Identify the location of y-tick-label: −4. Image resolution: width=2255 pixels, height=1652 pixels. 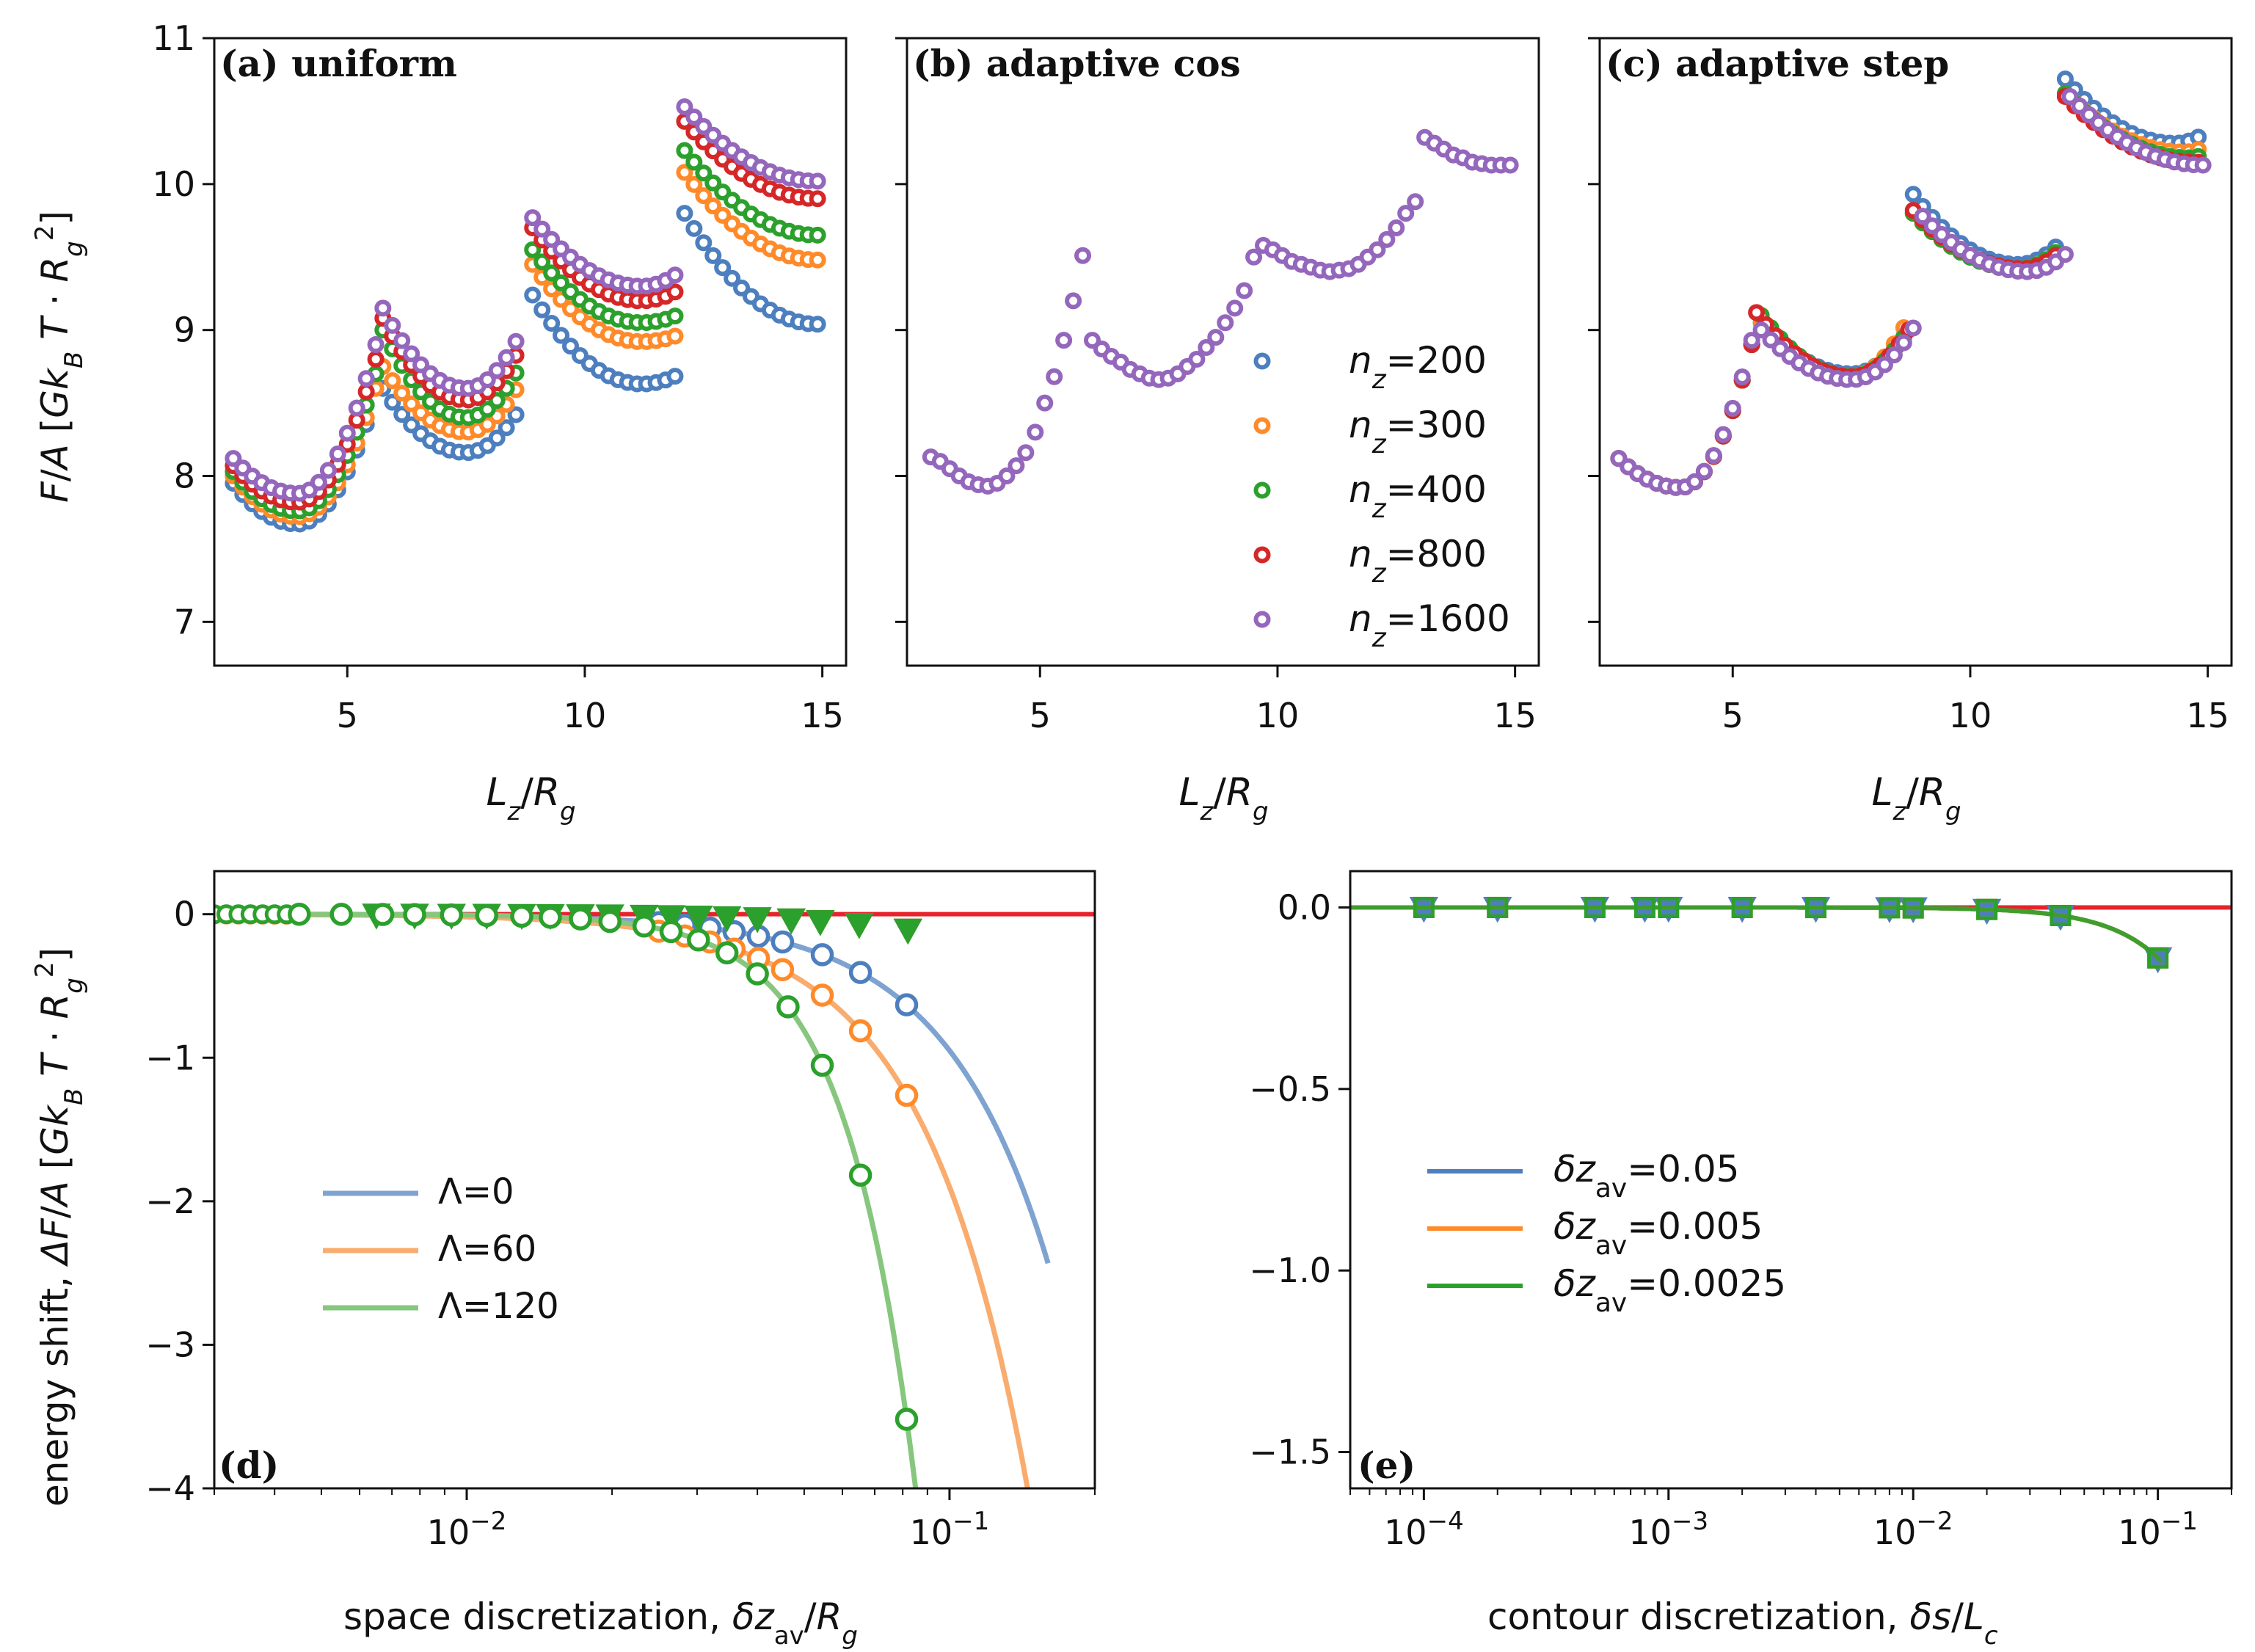
(170, 1488).